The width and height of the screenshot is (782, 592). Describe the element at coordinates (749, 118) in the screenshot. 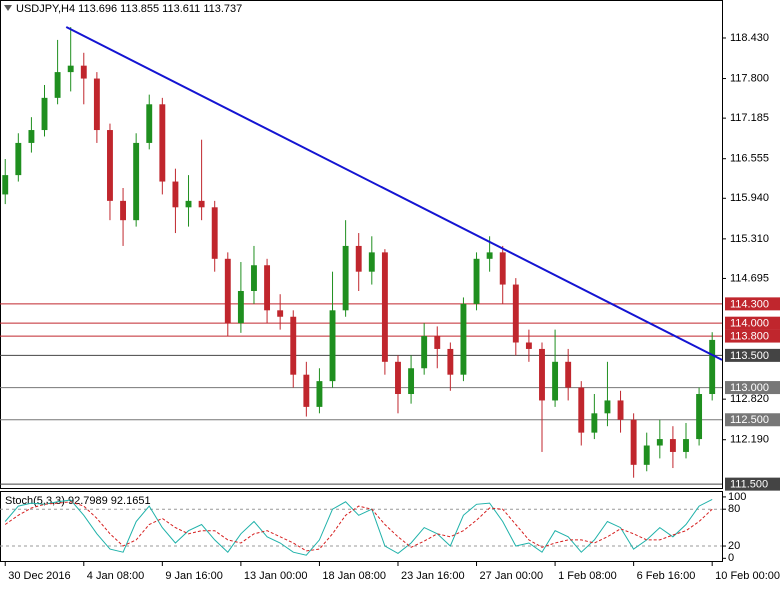

I see `y-tick-label: 117.185` at that location.